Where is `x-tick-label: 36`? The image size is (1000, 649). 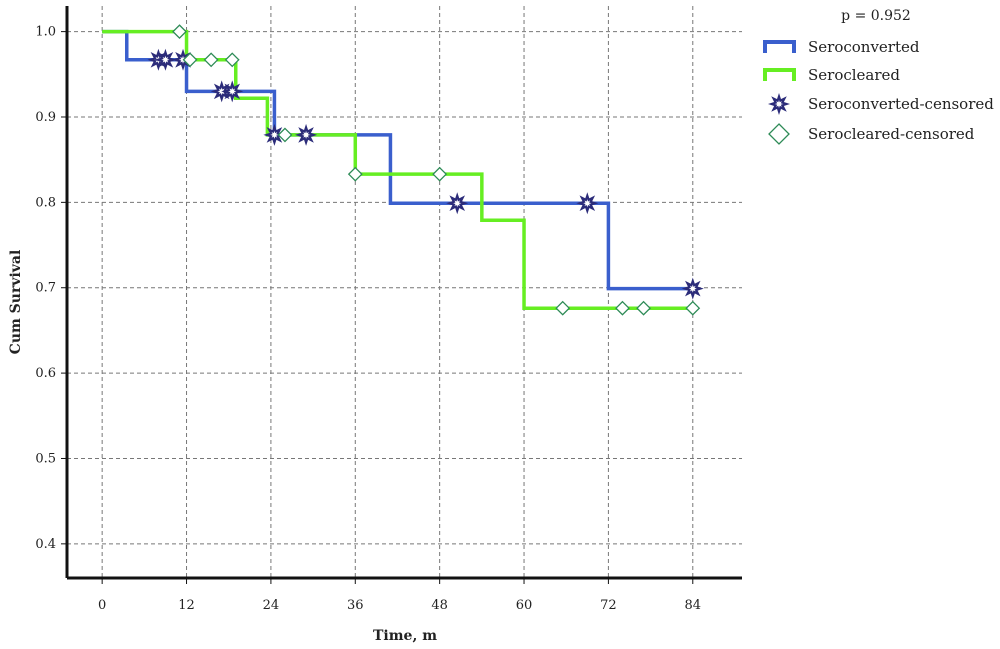
x-tick-label: 36 is located at coordinates (355, 605).